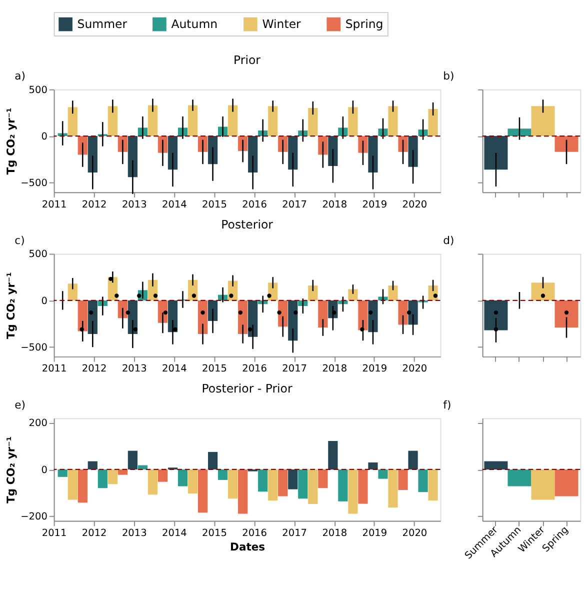 Image resolution: width=587 pixels, height=589 pixels. I want to click on text: b), so click(448, 76).